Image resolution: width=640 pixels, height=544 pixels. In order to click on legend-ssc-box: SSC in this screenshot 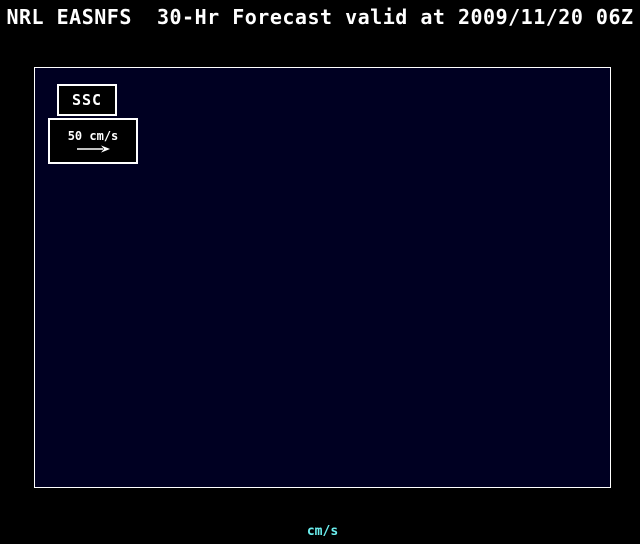, I will do `click(87, 100)`.